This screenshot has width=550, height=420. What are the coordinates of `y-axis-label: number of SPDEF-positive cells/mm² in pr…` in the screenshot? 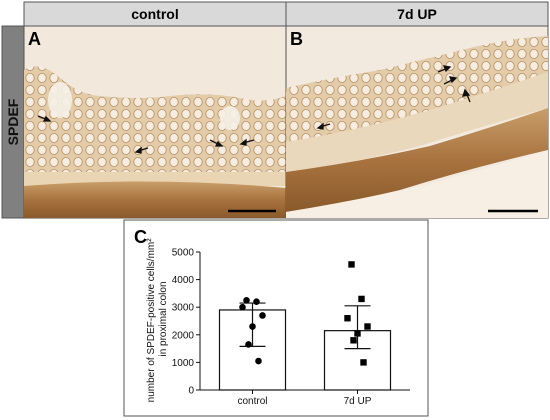 It's located at (157, 319).